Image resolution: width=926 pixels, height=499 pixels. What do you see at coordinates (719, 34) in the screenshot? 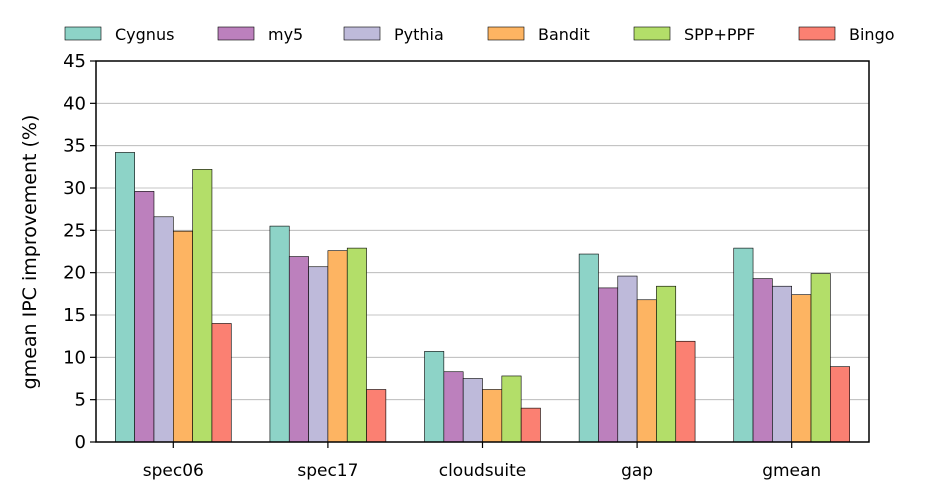
I see `legend-label: SPP+PPF` at bounding box center [719, 34].